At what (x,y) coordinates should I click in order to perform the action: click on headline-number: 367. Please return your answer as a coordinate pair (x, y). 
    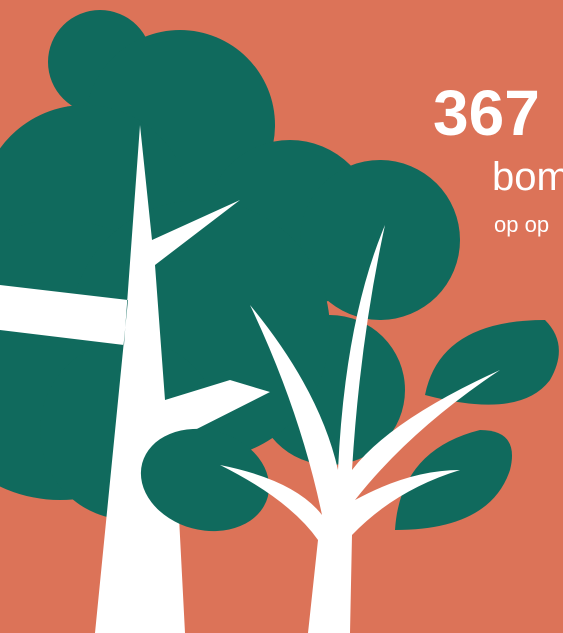
    Looking at the image, I should click on (486, 113).